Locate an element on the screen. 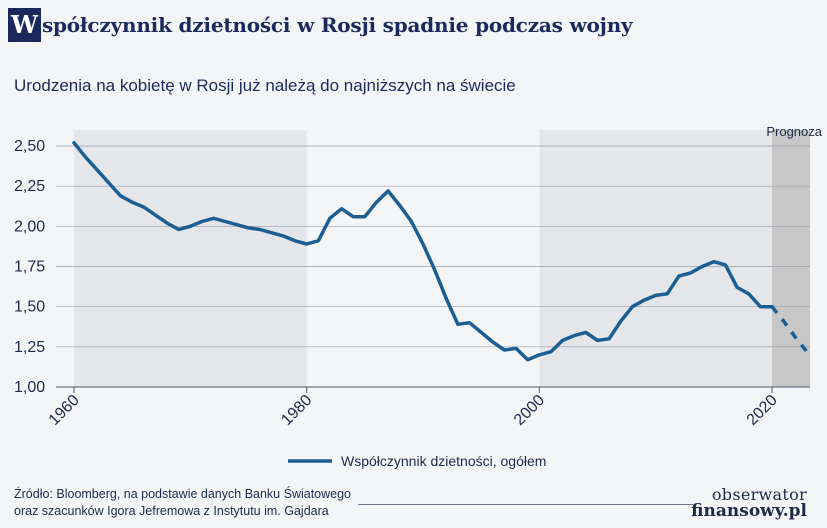  y-tick-label: 1,75 is located at coordinates (29, 267).